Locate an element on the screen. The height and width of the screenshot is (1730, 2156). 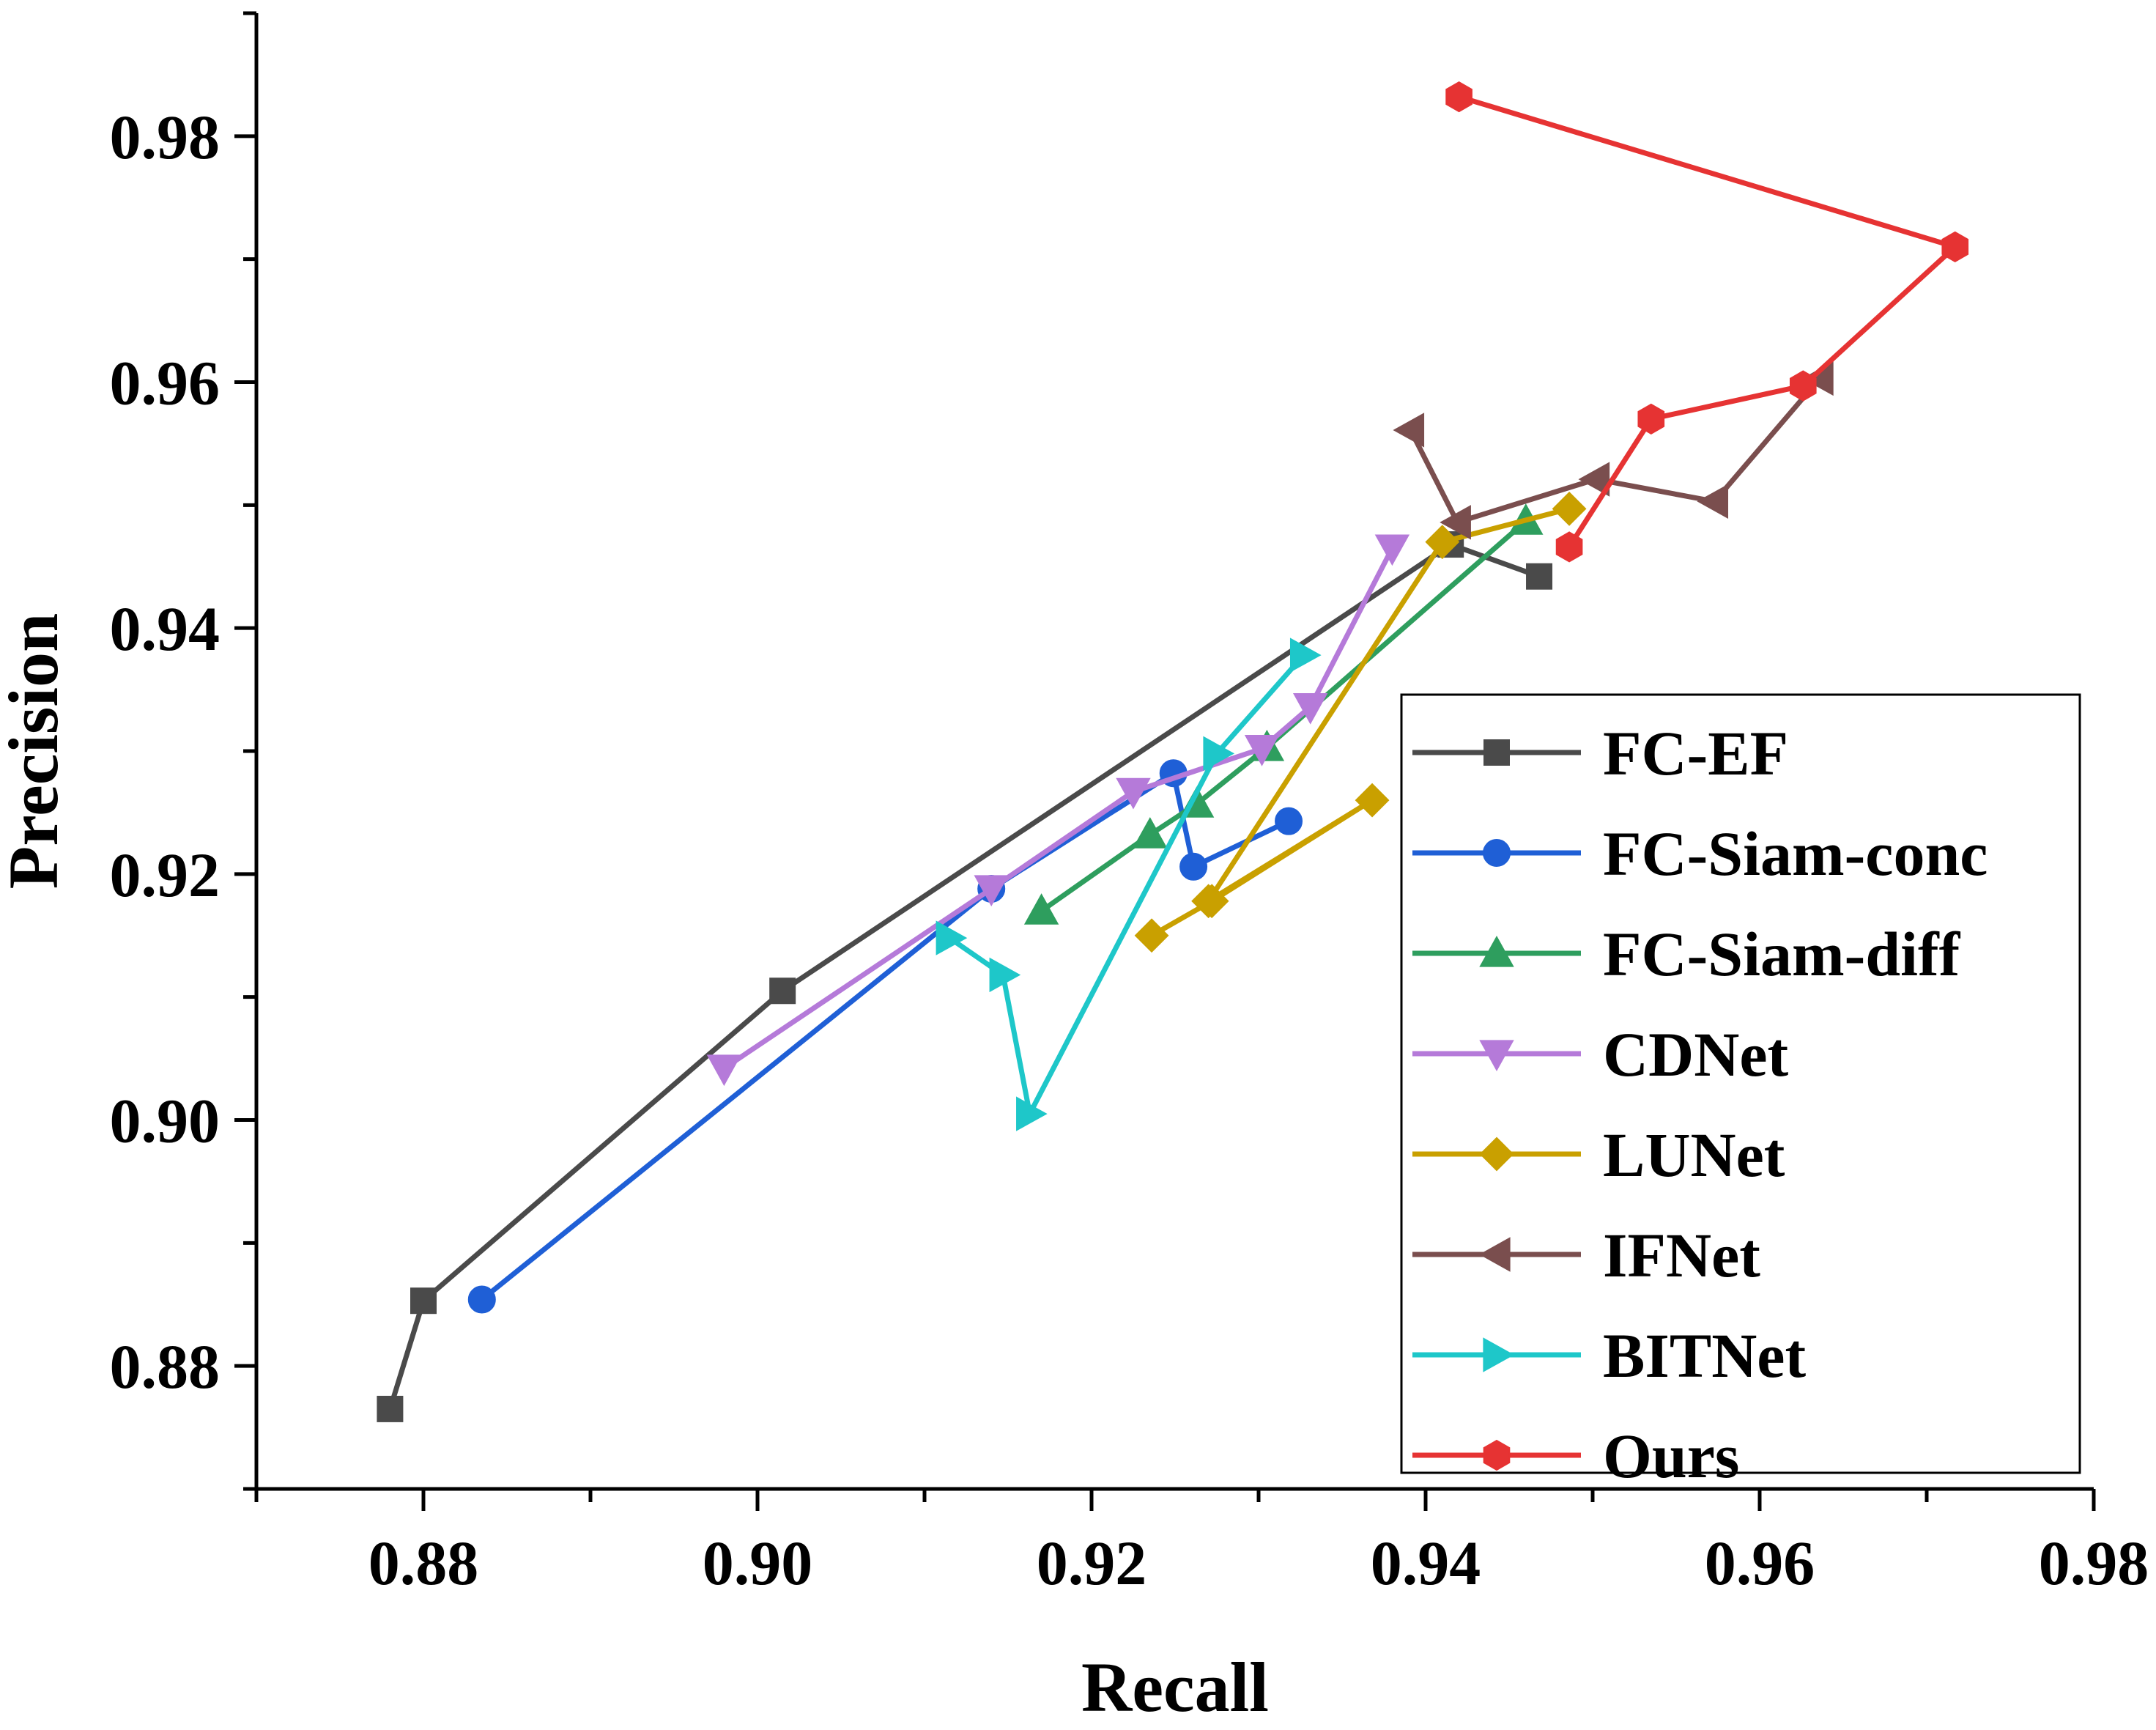
y-tick-label: 0.90 is located at coordinates (165, 1121).